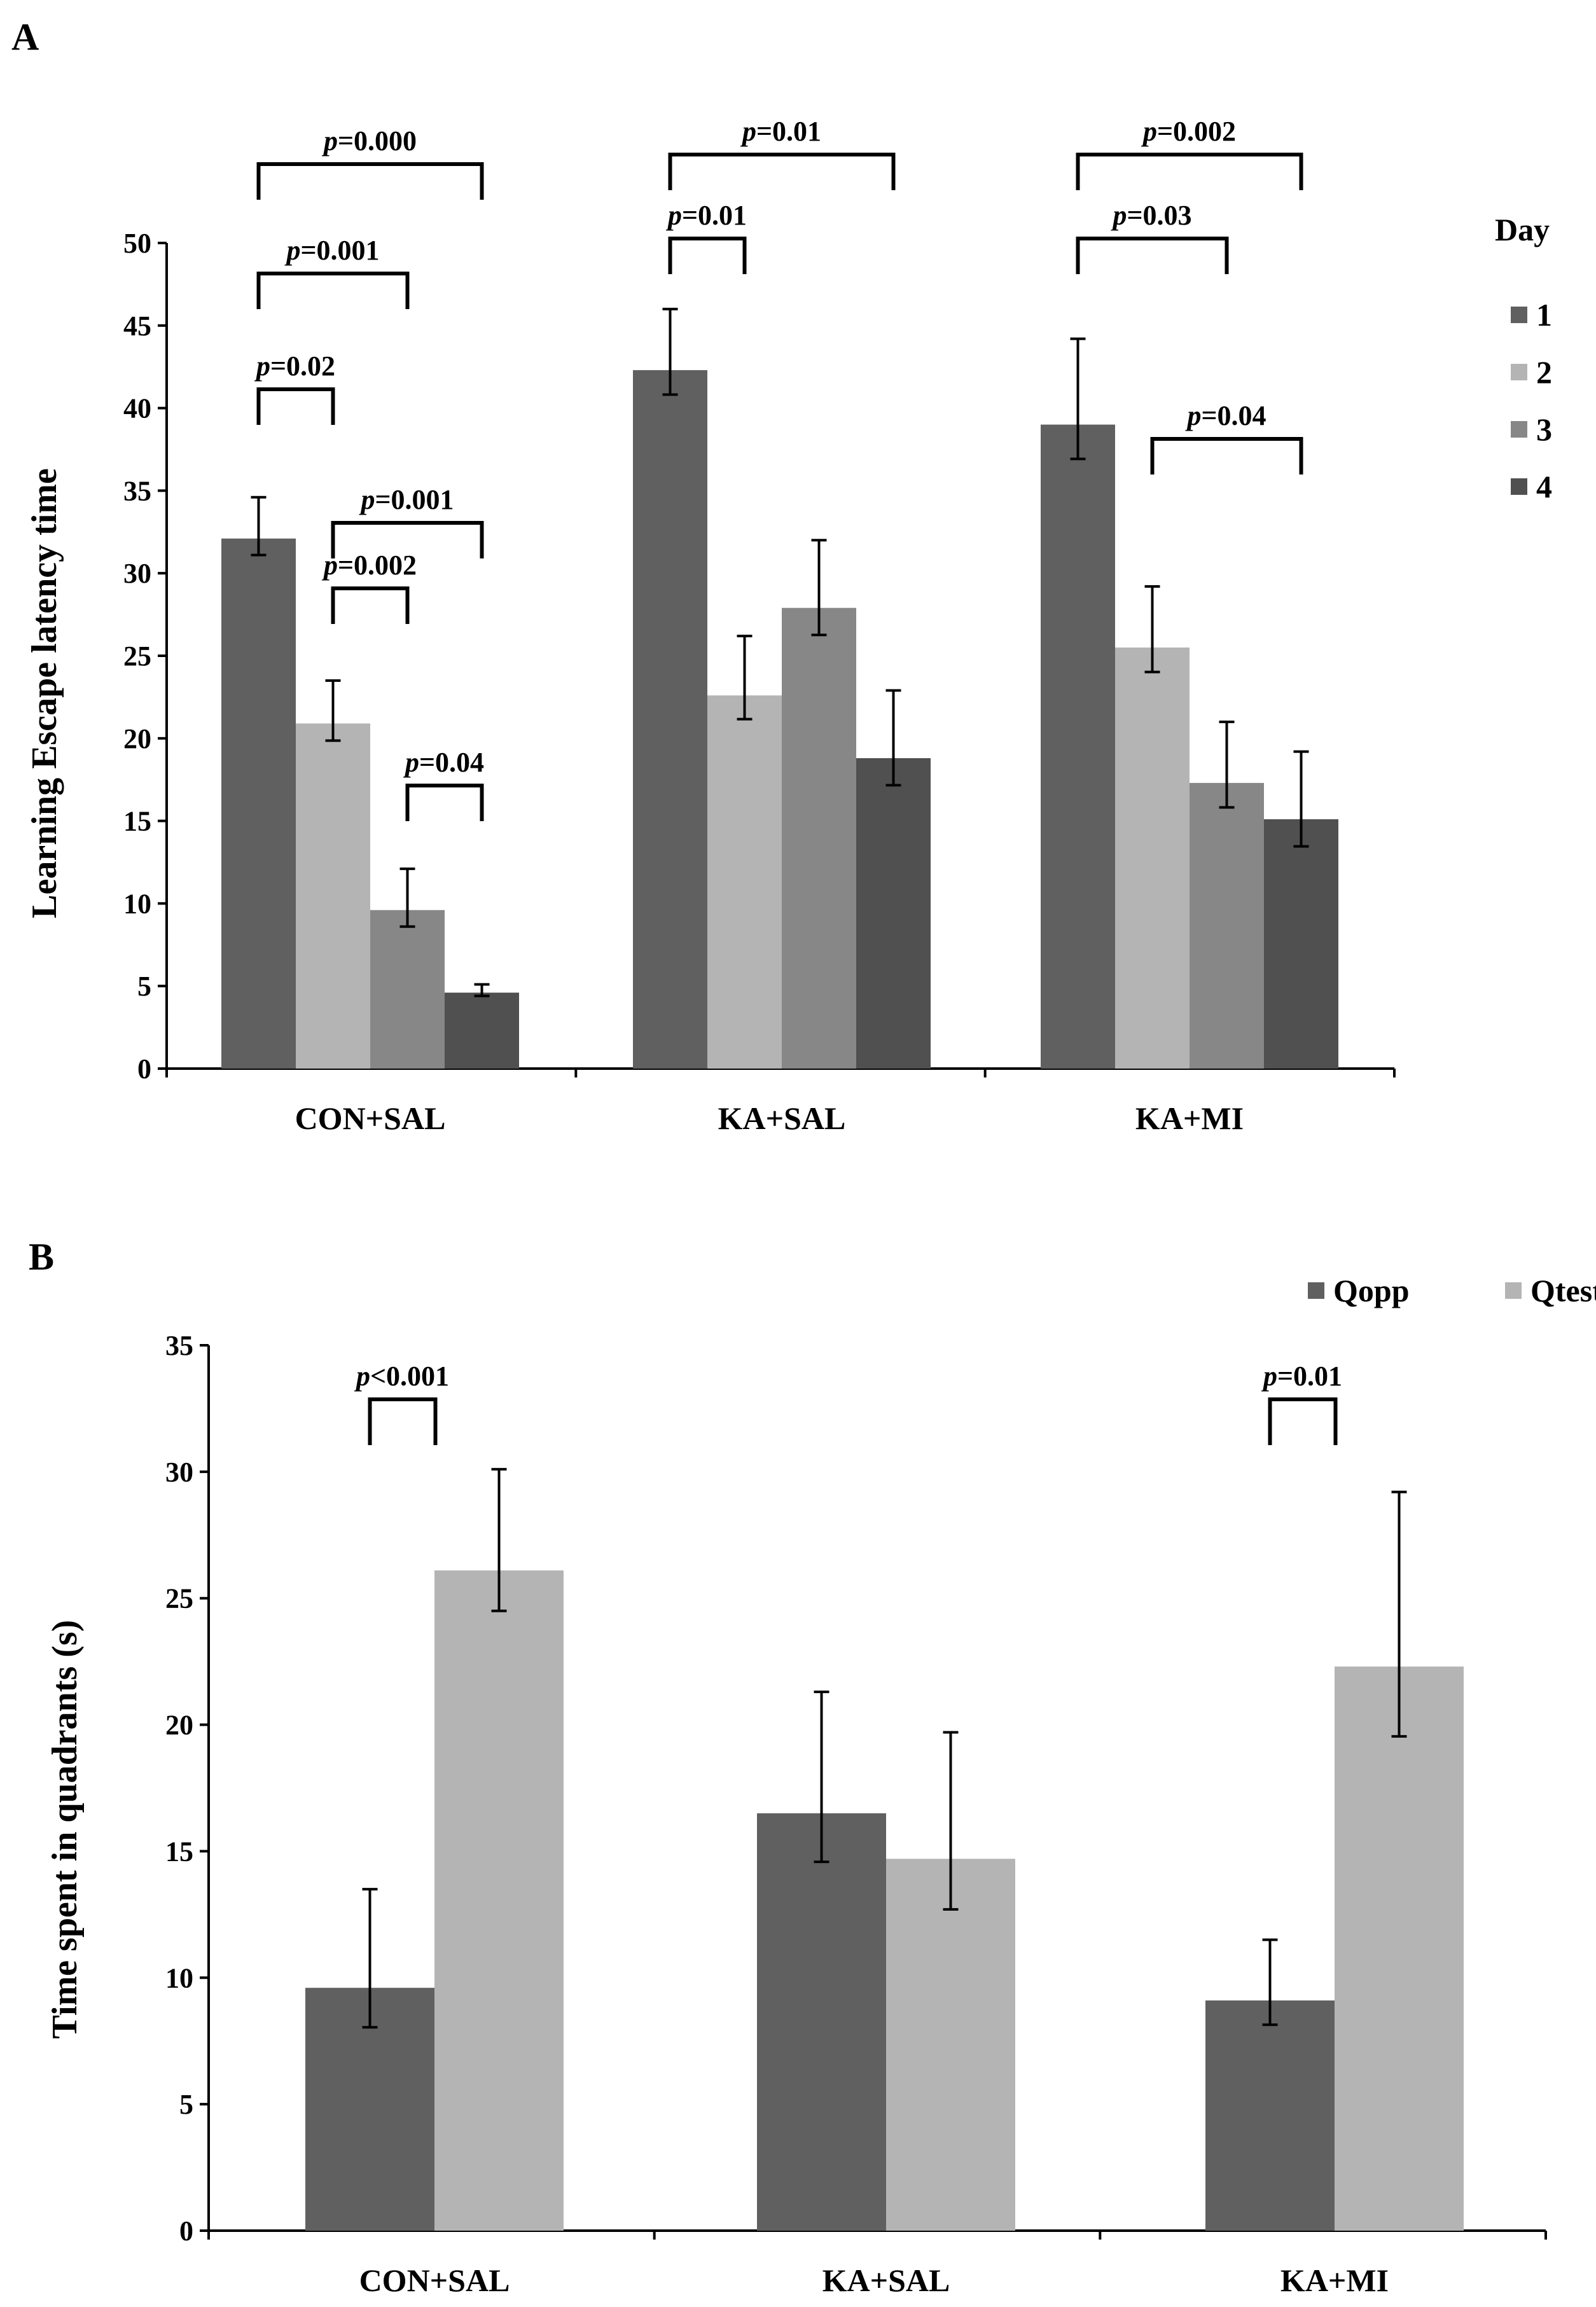  I want to click on panel-a-p-value-label: p=0.02, so click(294, 366).